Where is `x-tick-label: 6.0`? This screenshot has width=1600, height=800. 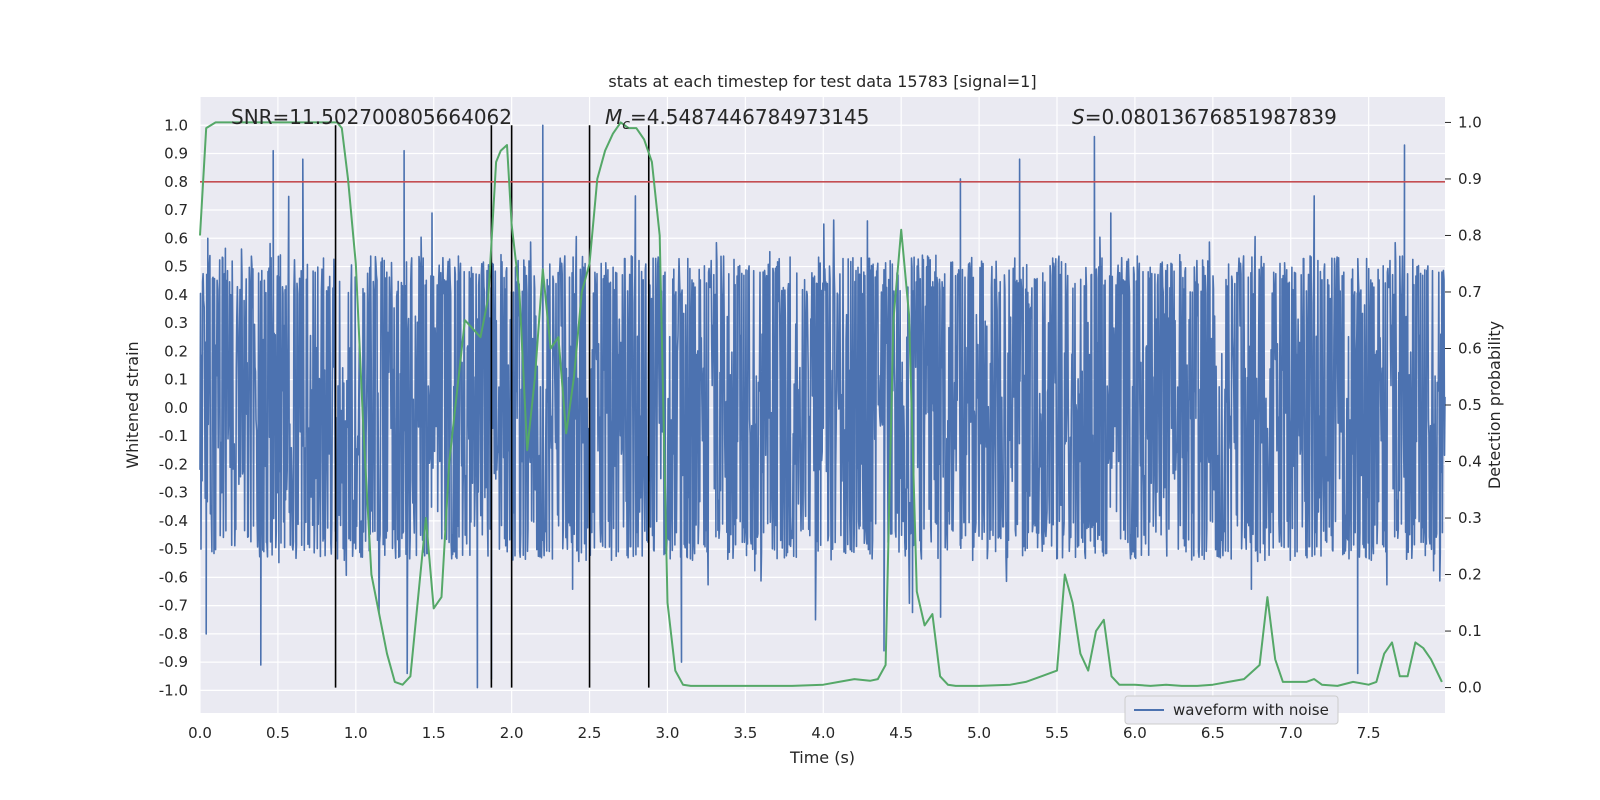 x-tick-label: 6.0 is located at coordinates (1135, 733).